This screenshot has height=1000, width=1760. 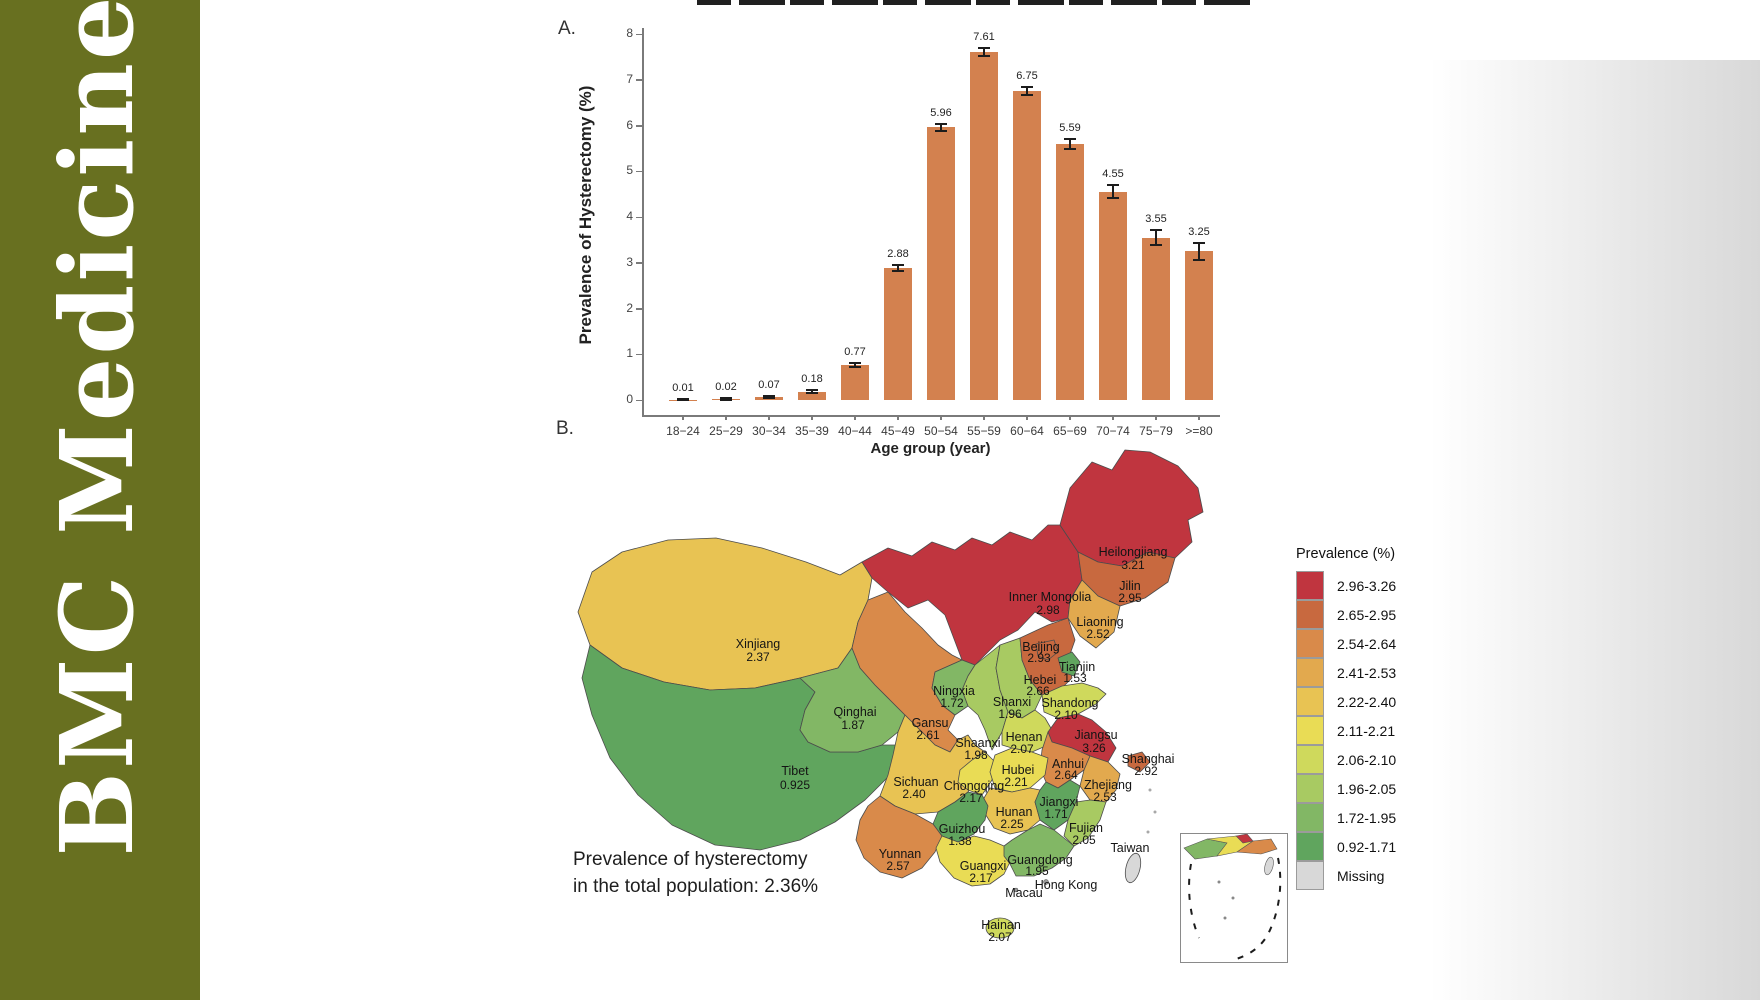 I want to click on label-shandong: Shandong, so click(x=1069, y=703).